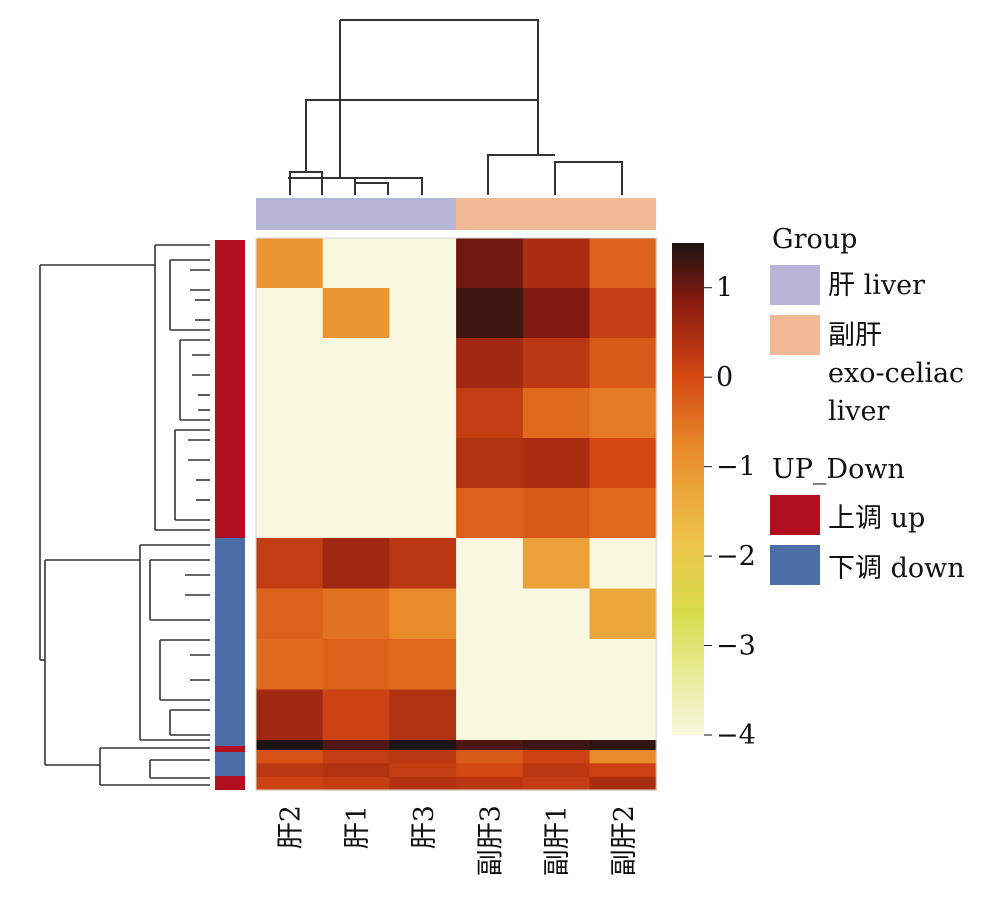 This screenshot has width=1005, height=907. Describe the element at coordinates (124, 515) in the screenshot. I see `row-dendrogram` at that location.